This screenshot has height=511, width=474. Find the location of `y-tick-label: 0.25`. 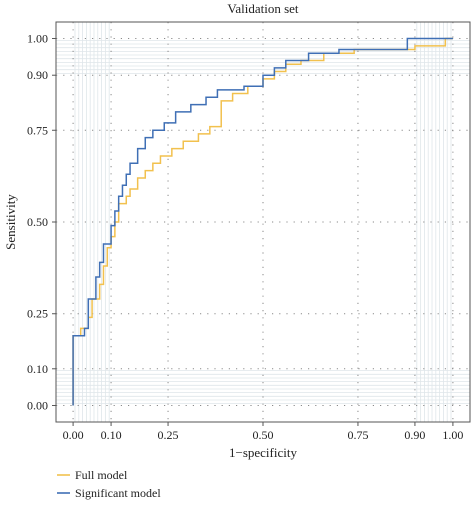

y-tick-label: 0.25 is located at coordinates (37, 314).